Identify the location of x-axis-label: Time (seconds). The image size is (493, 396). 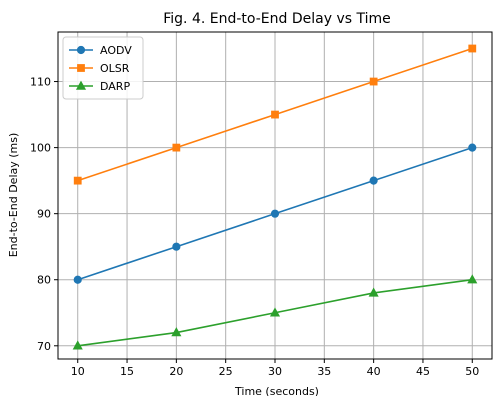
(276, 390).